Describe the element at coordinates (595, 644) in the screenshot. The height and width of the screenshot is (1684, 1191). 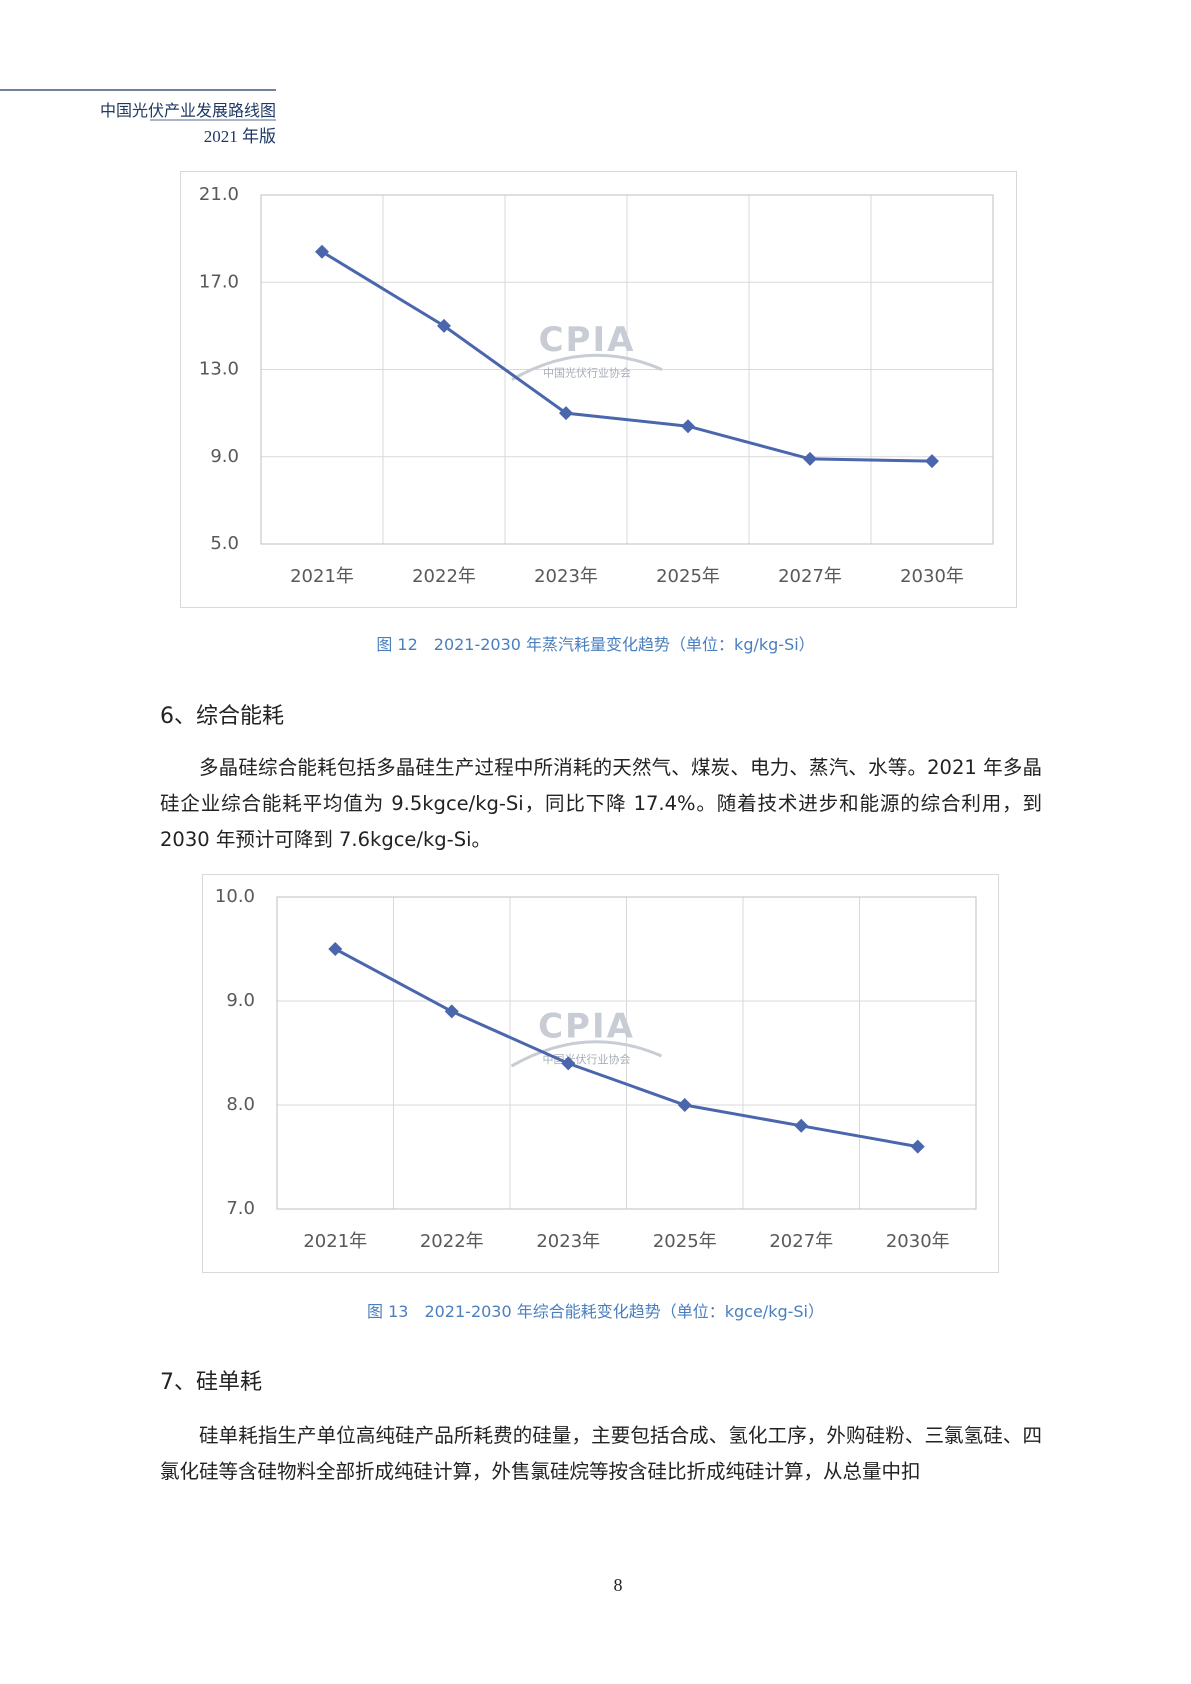
I see `caption: 图 12 2021-2030 年蒸汽耗量变化趋势（单位：kg/kg-Si）` at that location.